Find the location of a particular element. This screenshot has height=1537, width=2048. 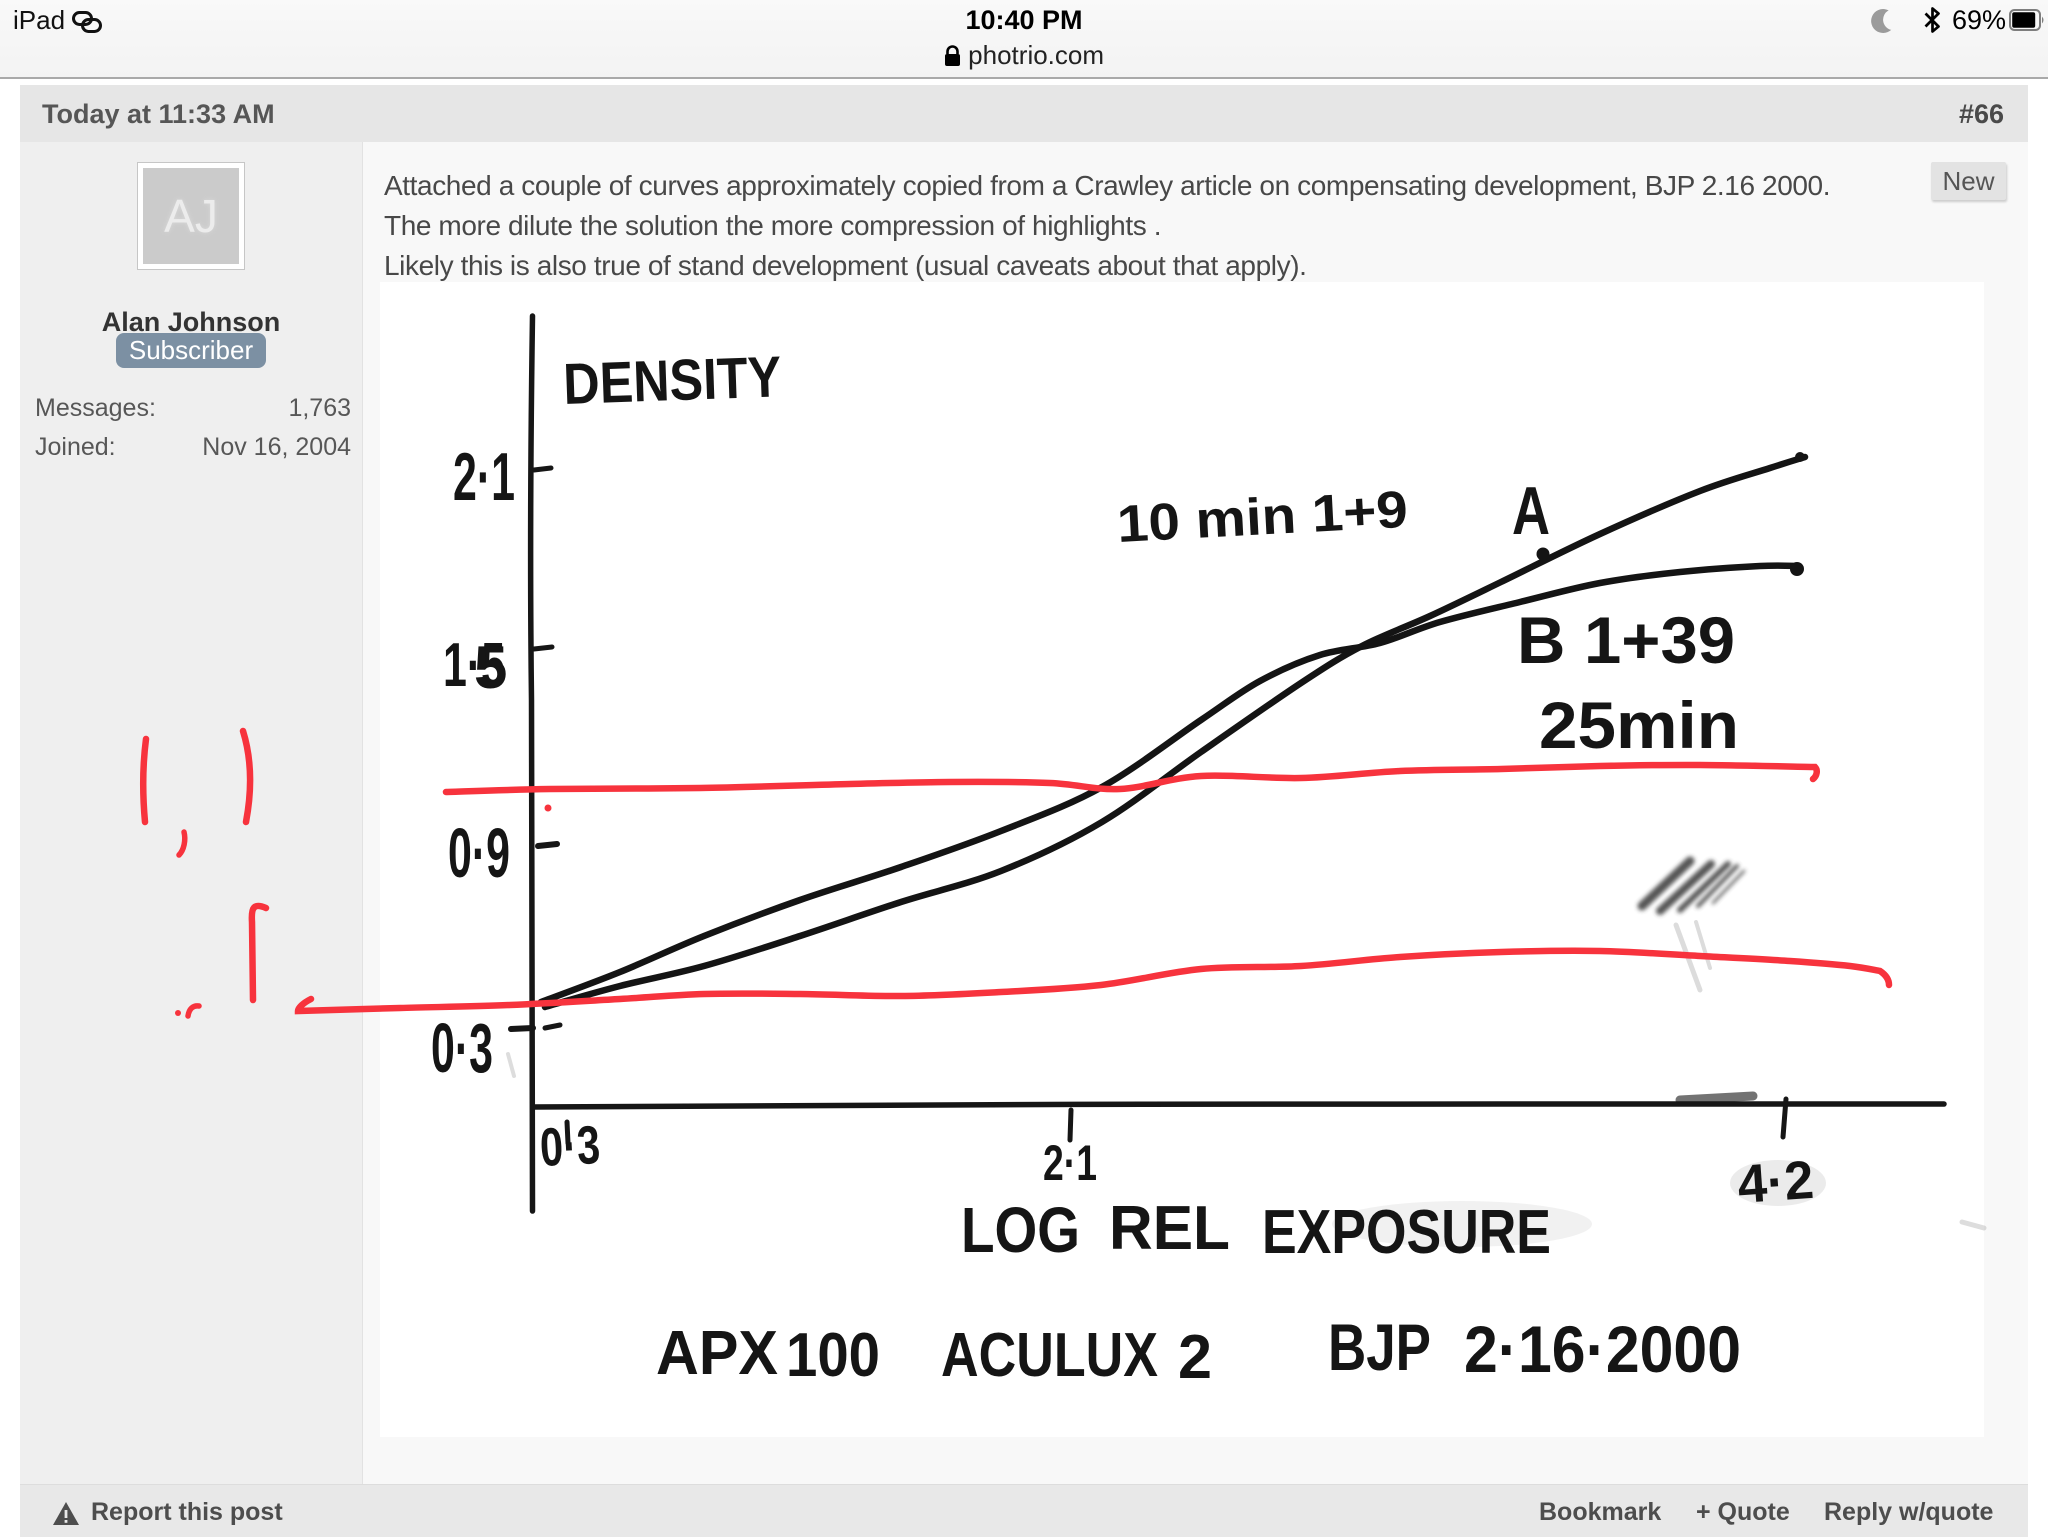

svg-text: 1·5 is located at coordinates (474, 665).